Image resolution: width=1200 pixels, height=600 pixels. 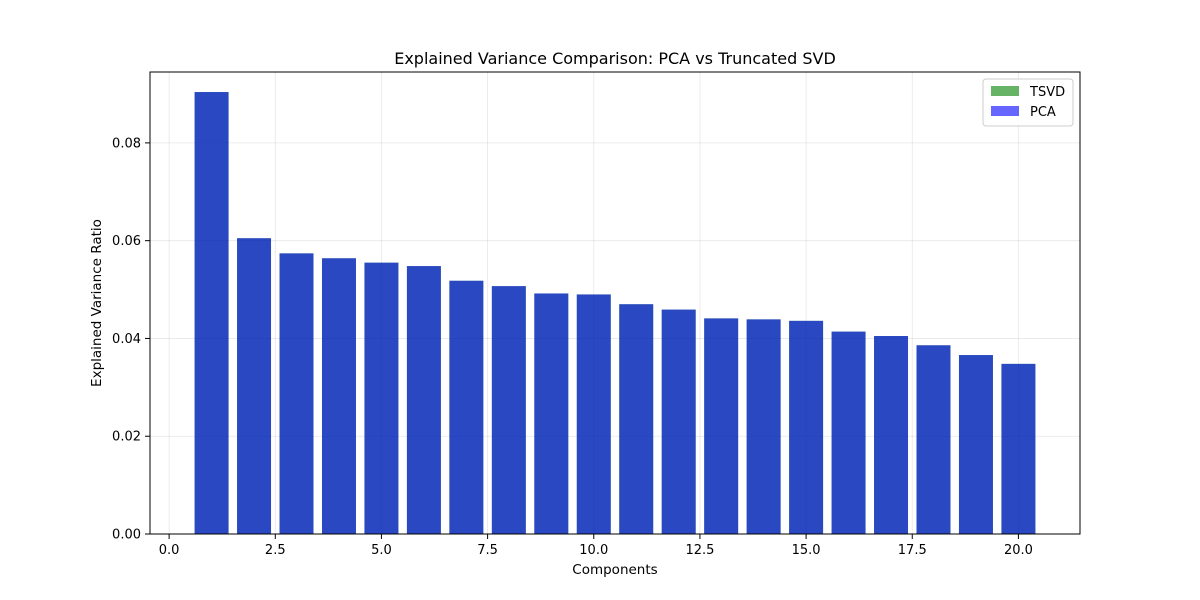 I want to click on x-tick-label: 5.0, so click(x=381, y=550).